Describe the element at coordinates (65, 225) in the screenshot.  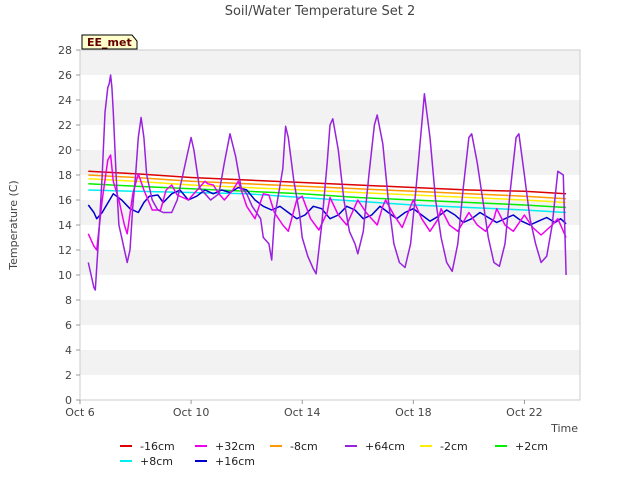
I see `y-tick-label: 14` at that location.